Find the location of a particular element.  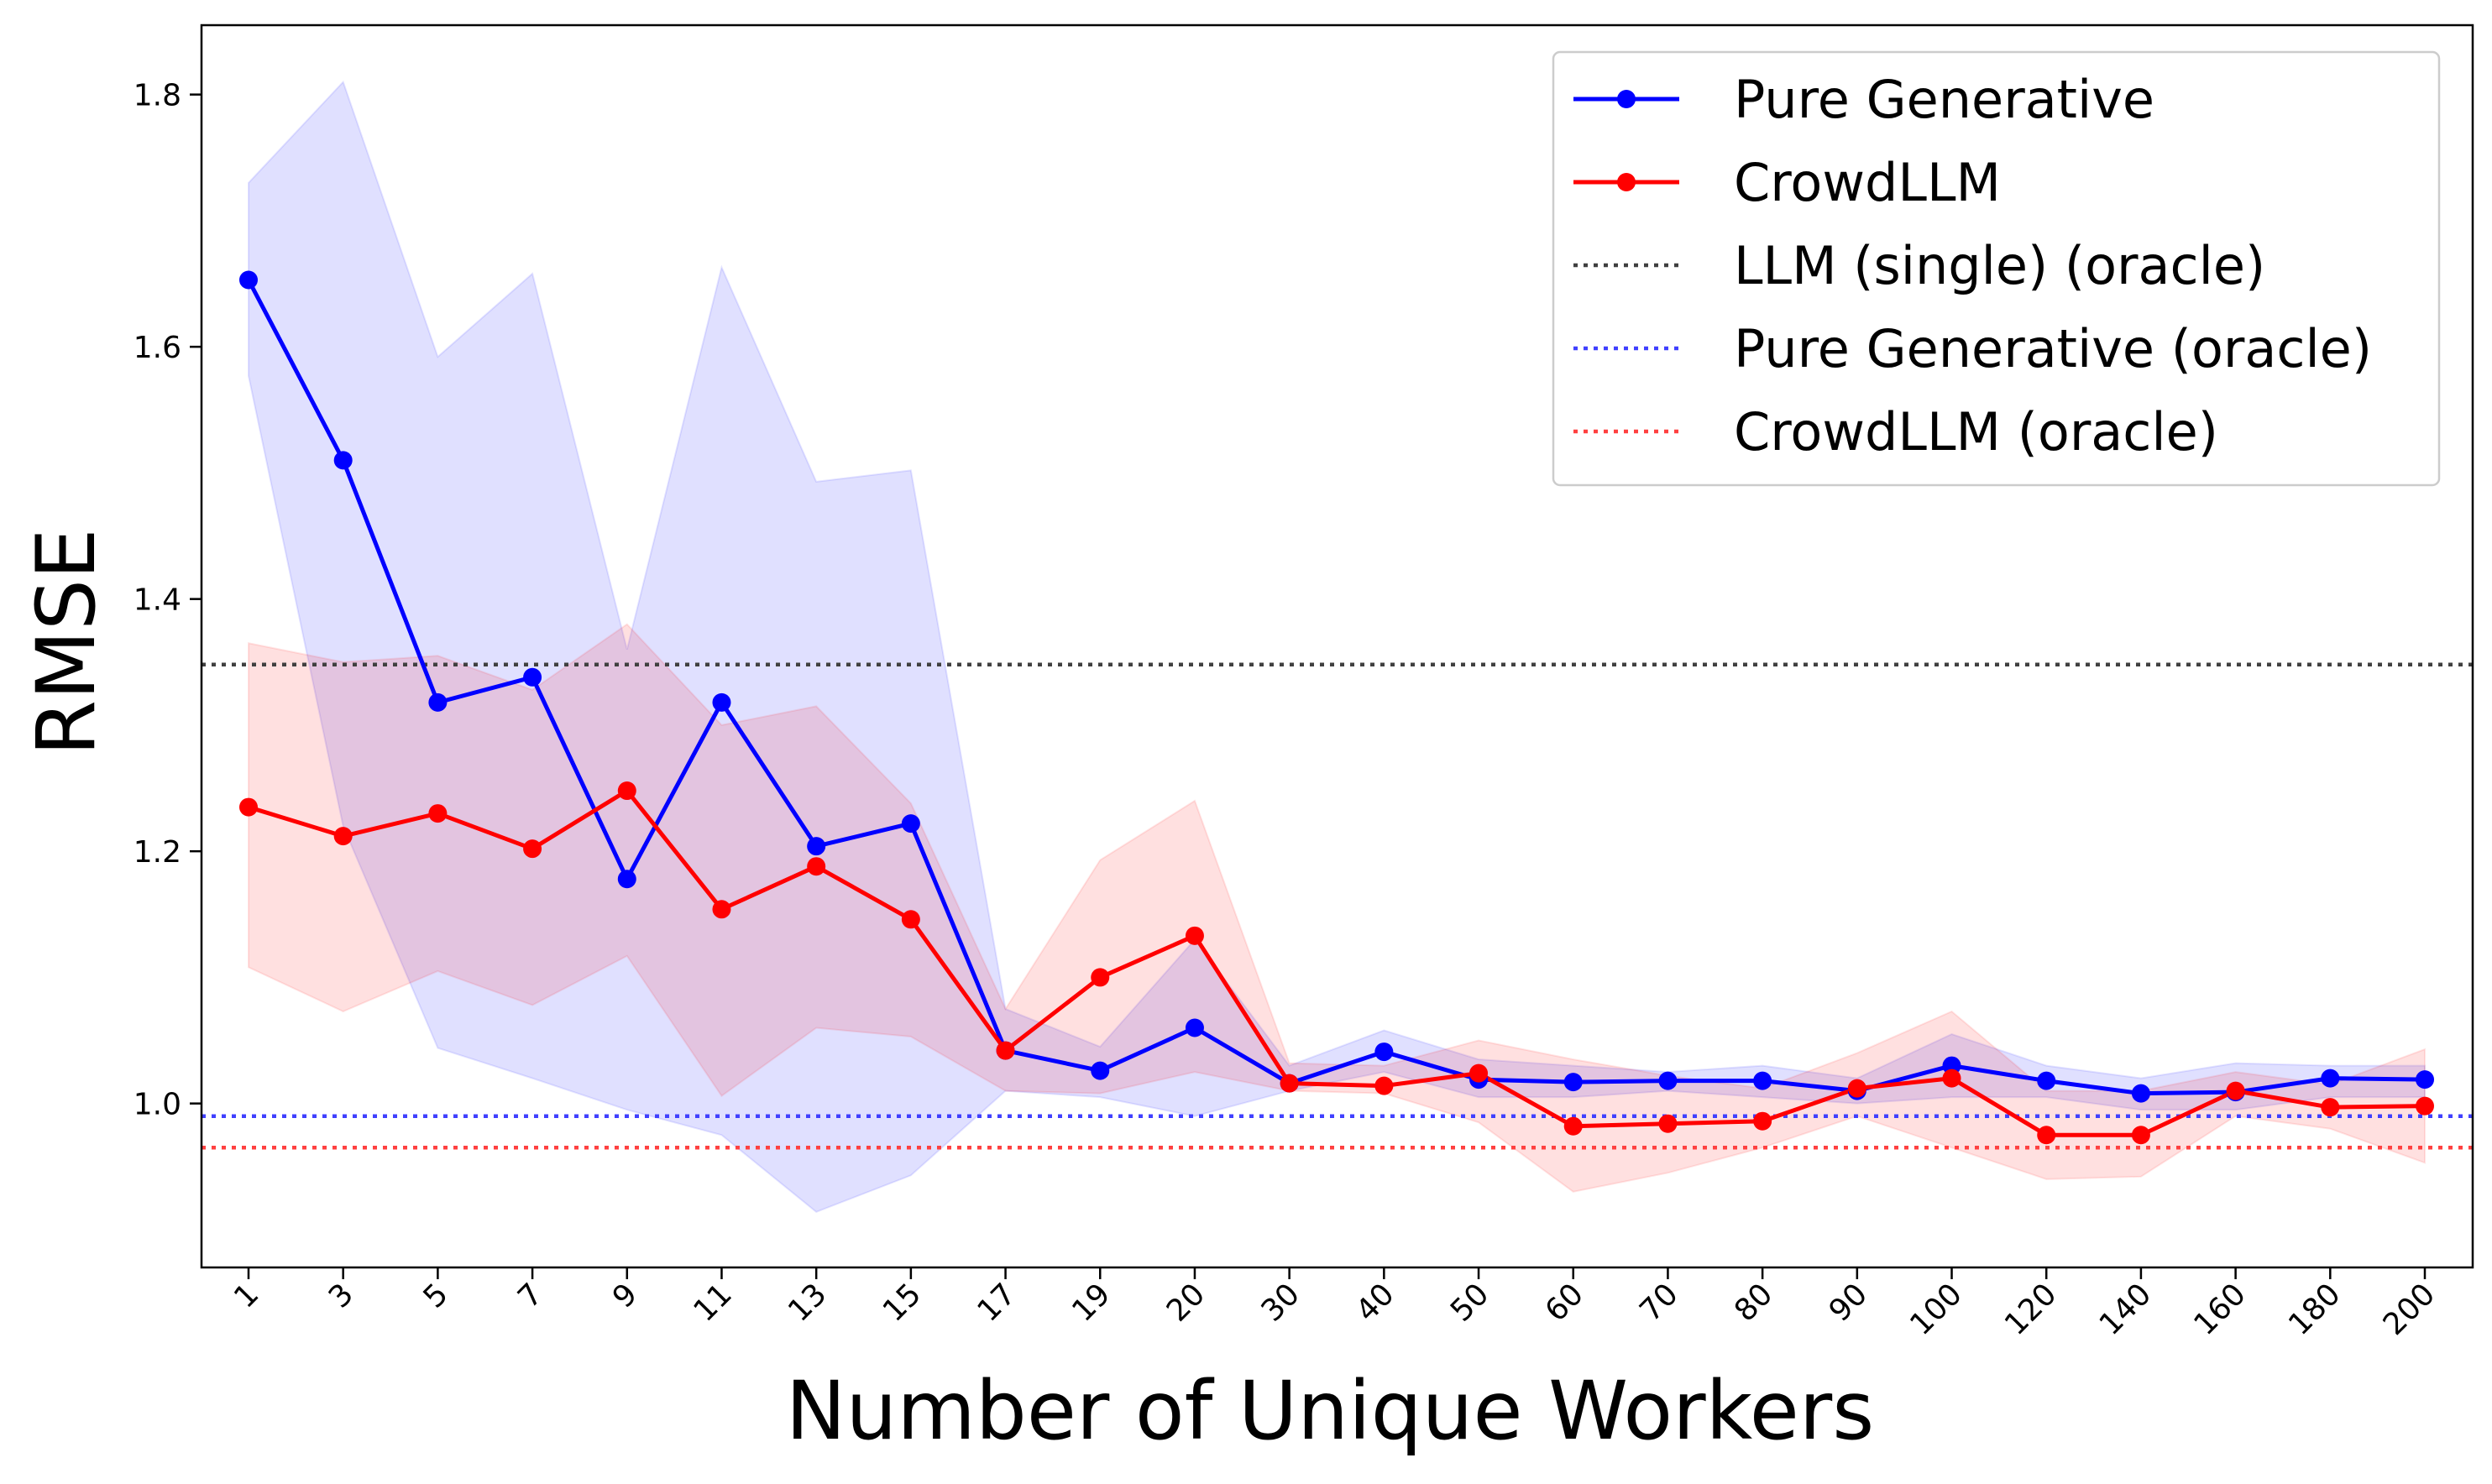

legend-label: LLM (single) (oracle) is located at coordinates (1999, 265).